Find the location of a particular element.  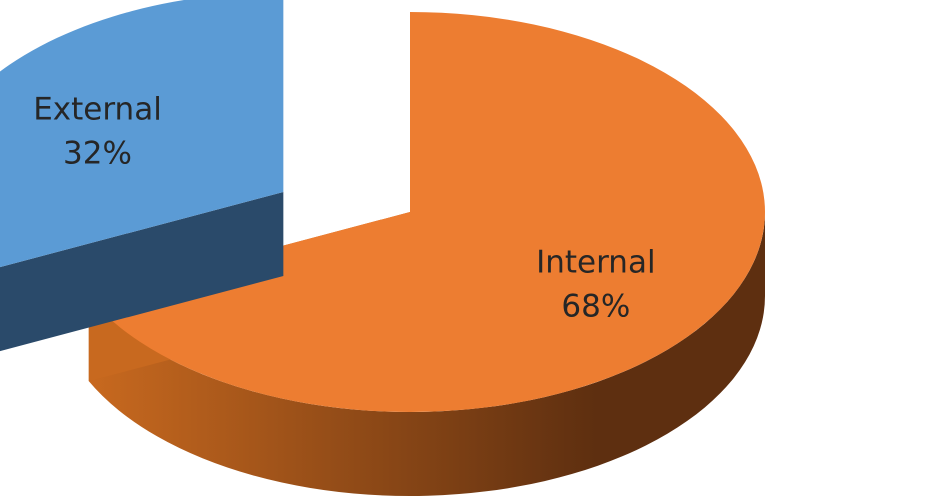

slice-label-external-percent: 32% is located at coordinates (97, 154).